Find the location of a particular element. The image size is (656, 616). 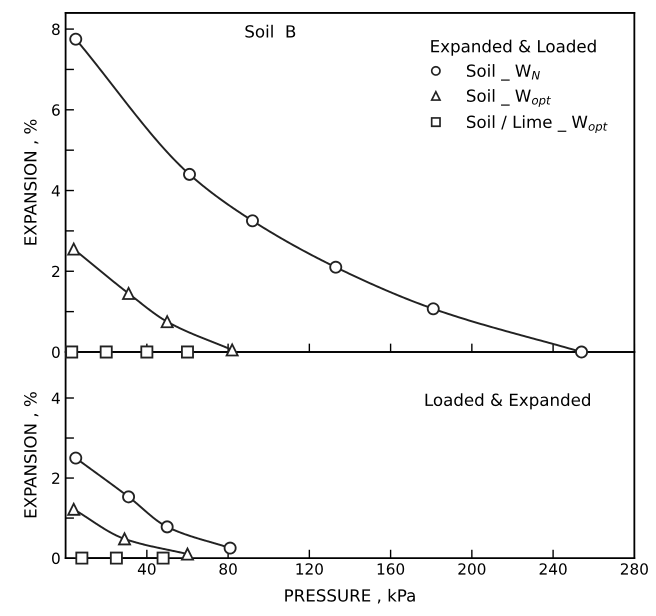

x-tick-label: 120 is located at coordinates (309, 569).